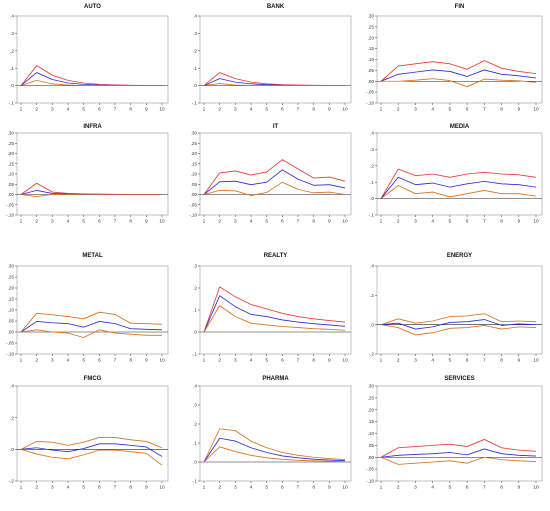 The image size is (550, 511). What do you see at coordinates (459, 379) in the screenshot?
I see `panel-title: SERVICES` at bounding box center [459, 379].